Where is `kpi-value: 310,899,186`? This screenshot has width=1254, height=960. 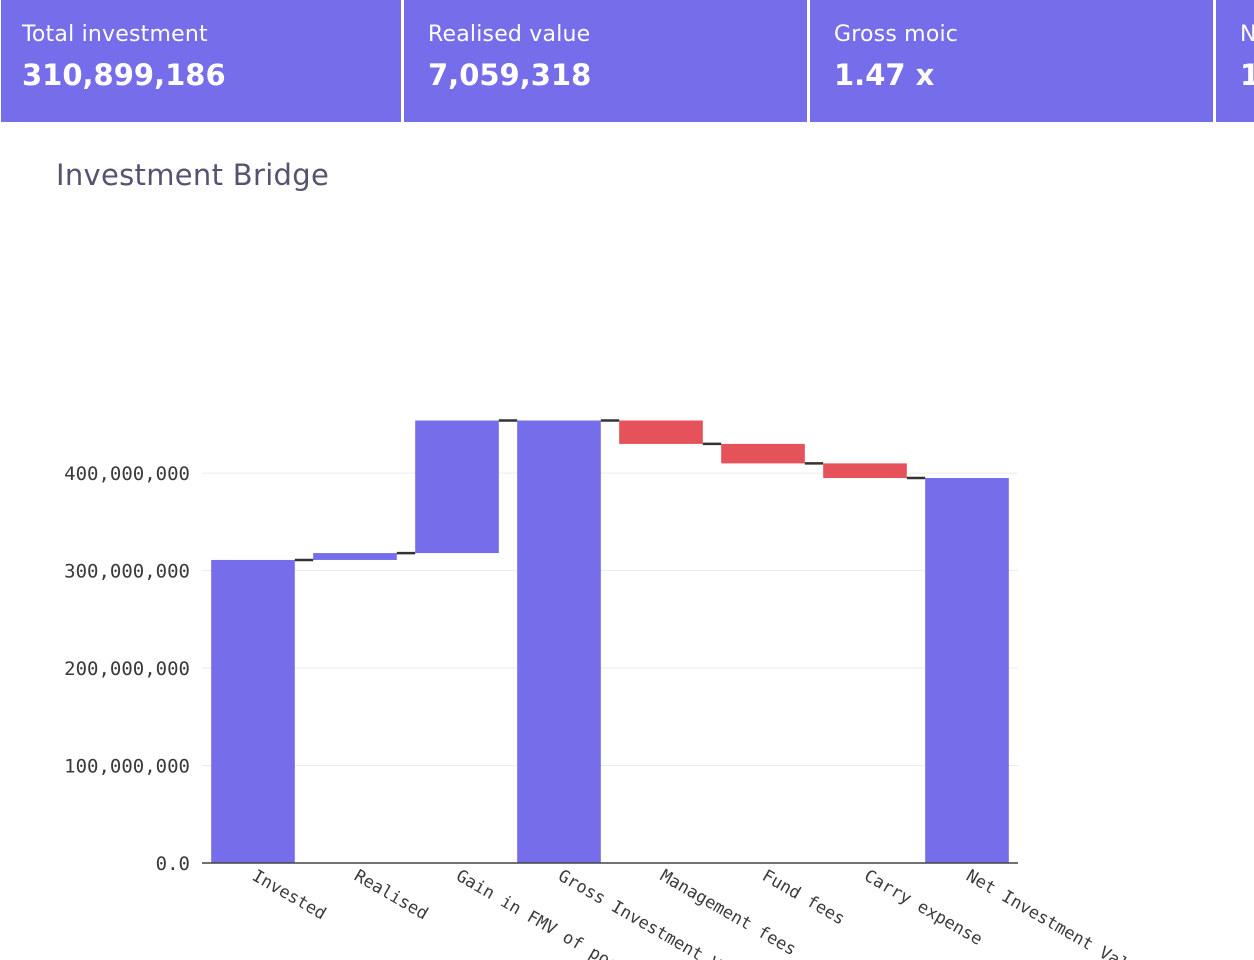 kpi-value: 310,899,186 is located at coordinates (124, 75).